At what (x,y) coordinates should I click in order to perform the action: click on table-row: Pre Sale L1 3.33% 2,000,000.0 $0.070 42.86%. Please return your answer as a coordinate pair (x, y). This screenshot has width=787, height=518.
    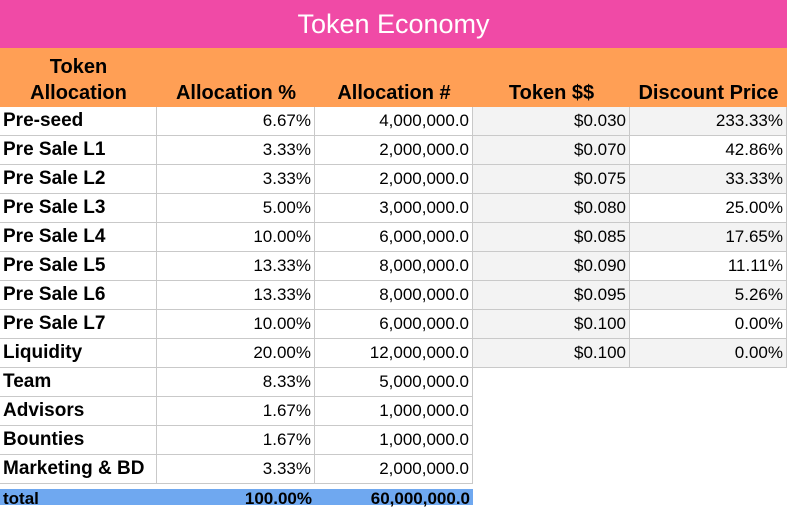
    Looking at the image, I should click on (393, 150).